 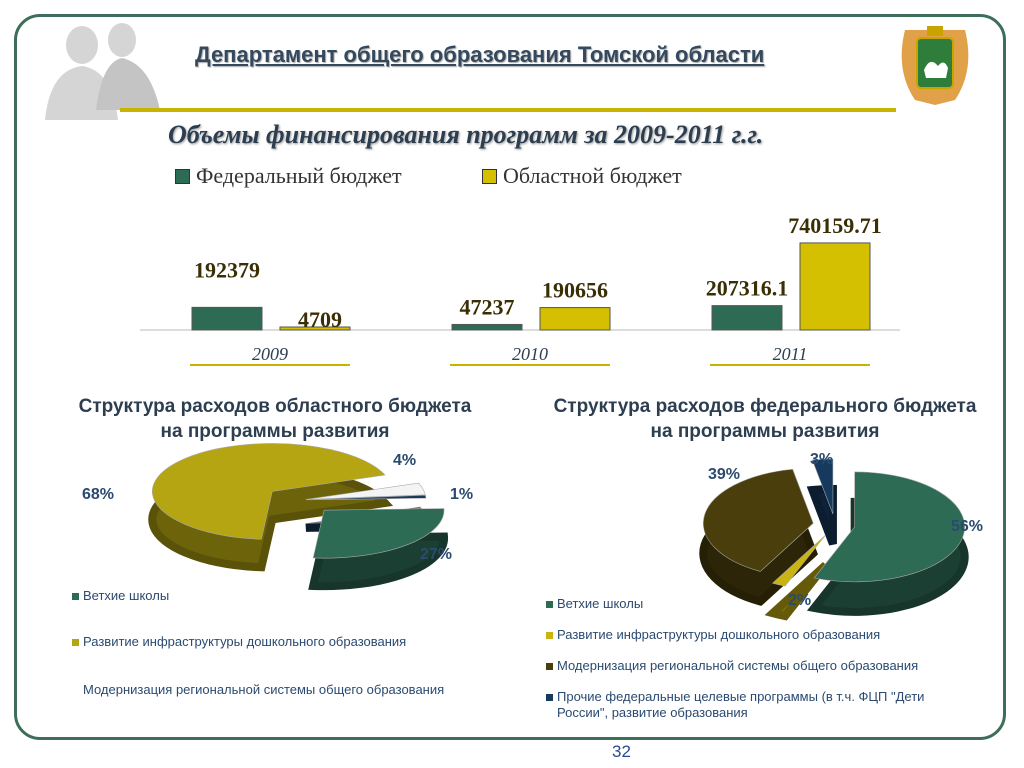 I want to click on data-label: 740159.71, so click(x=835, y=225).